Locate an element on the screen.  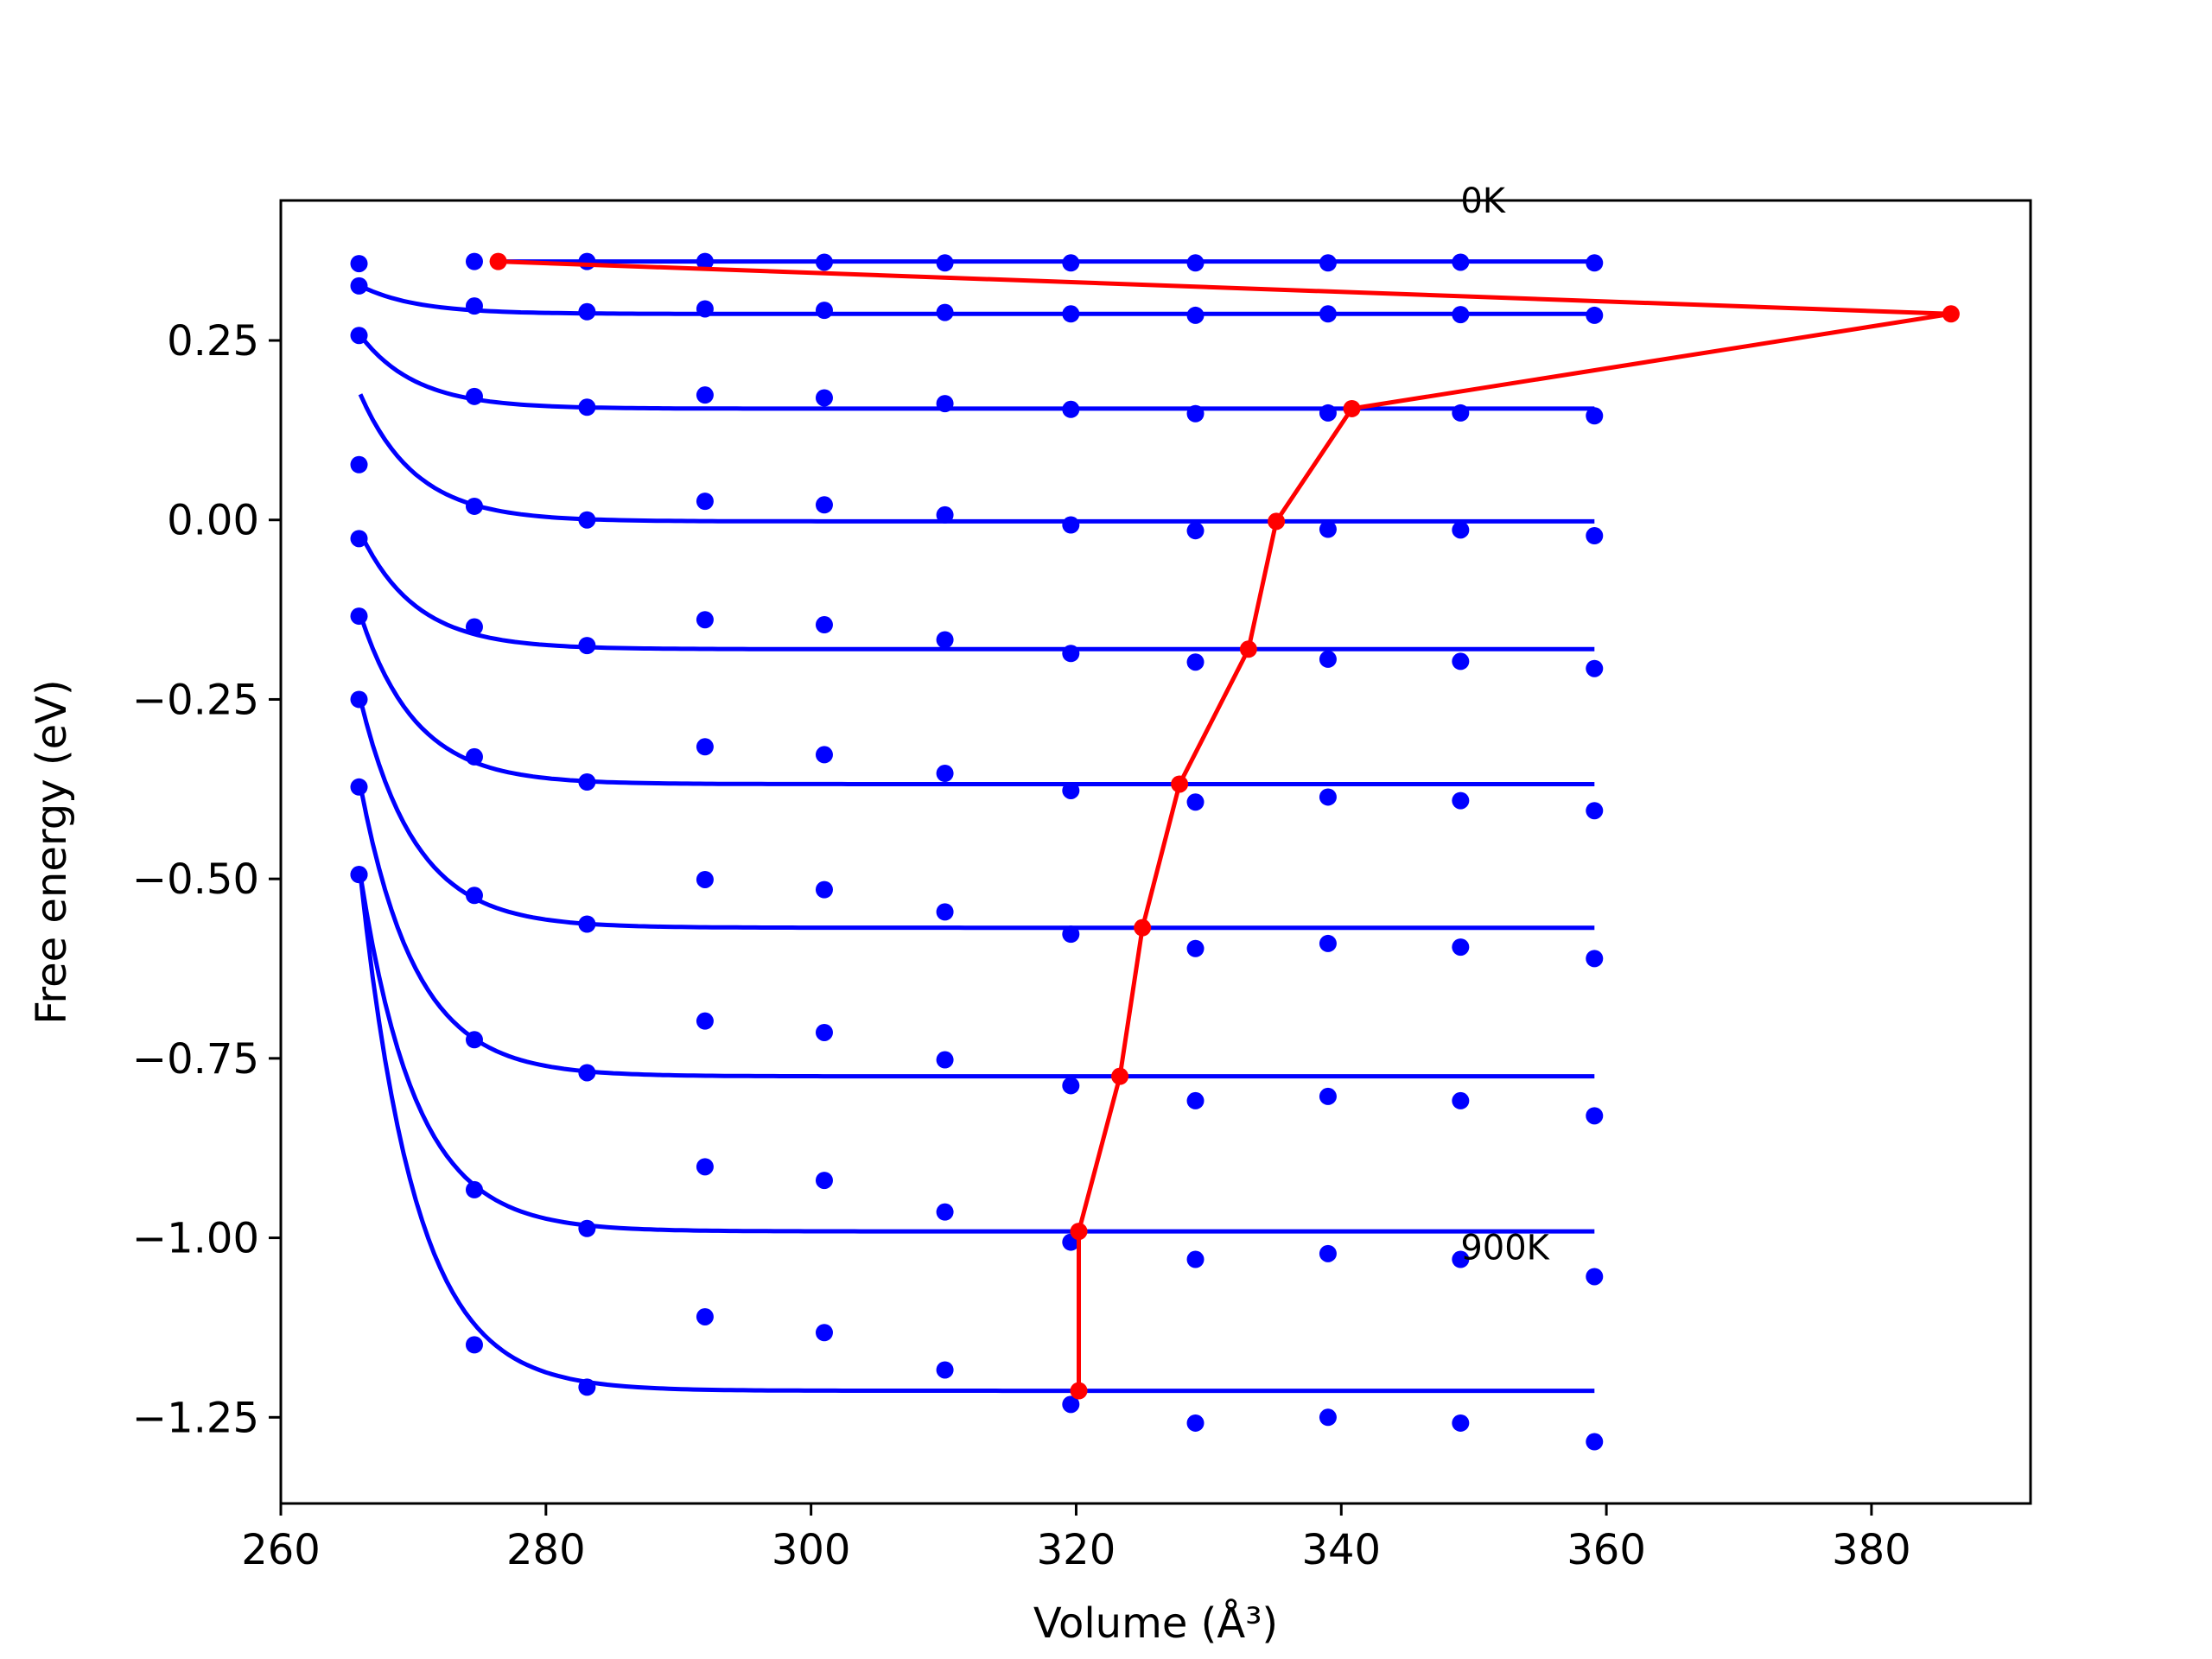
x-tick-label: 380 is located at coordinates (1871, 1550).